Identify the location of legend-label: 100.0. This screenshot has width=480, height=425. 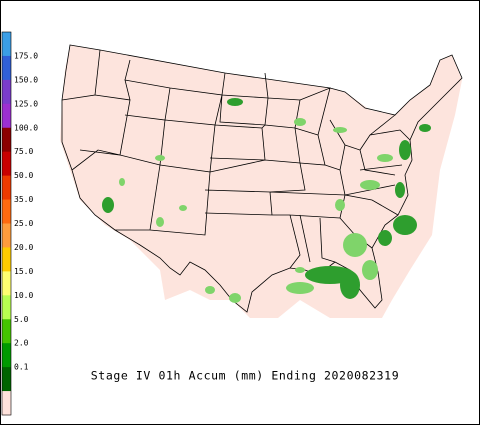
(26, 127).